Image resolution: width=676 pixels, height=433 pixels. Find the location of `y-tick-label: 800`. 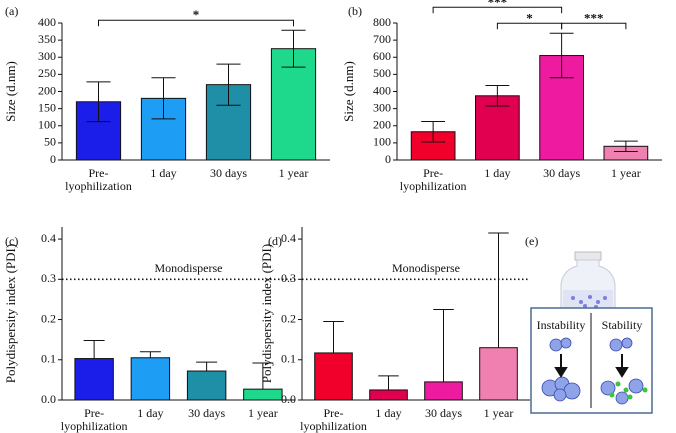

y-tick-label: 800 is located at coordinates (382, 22).